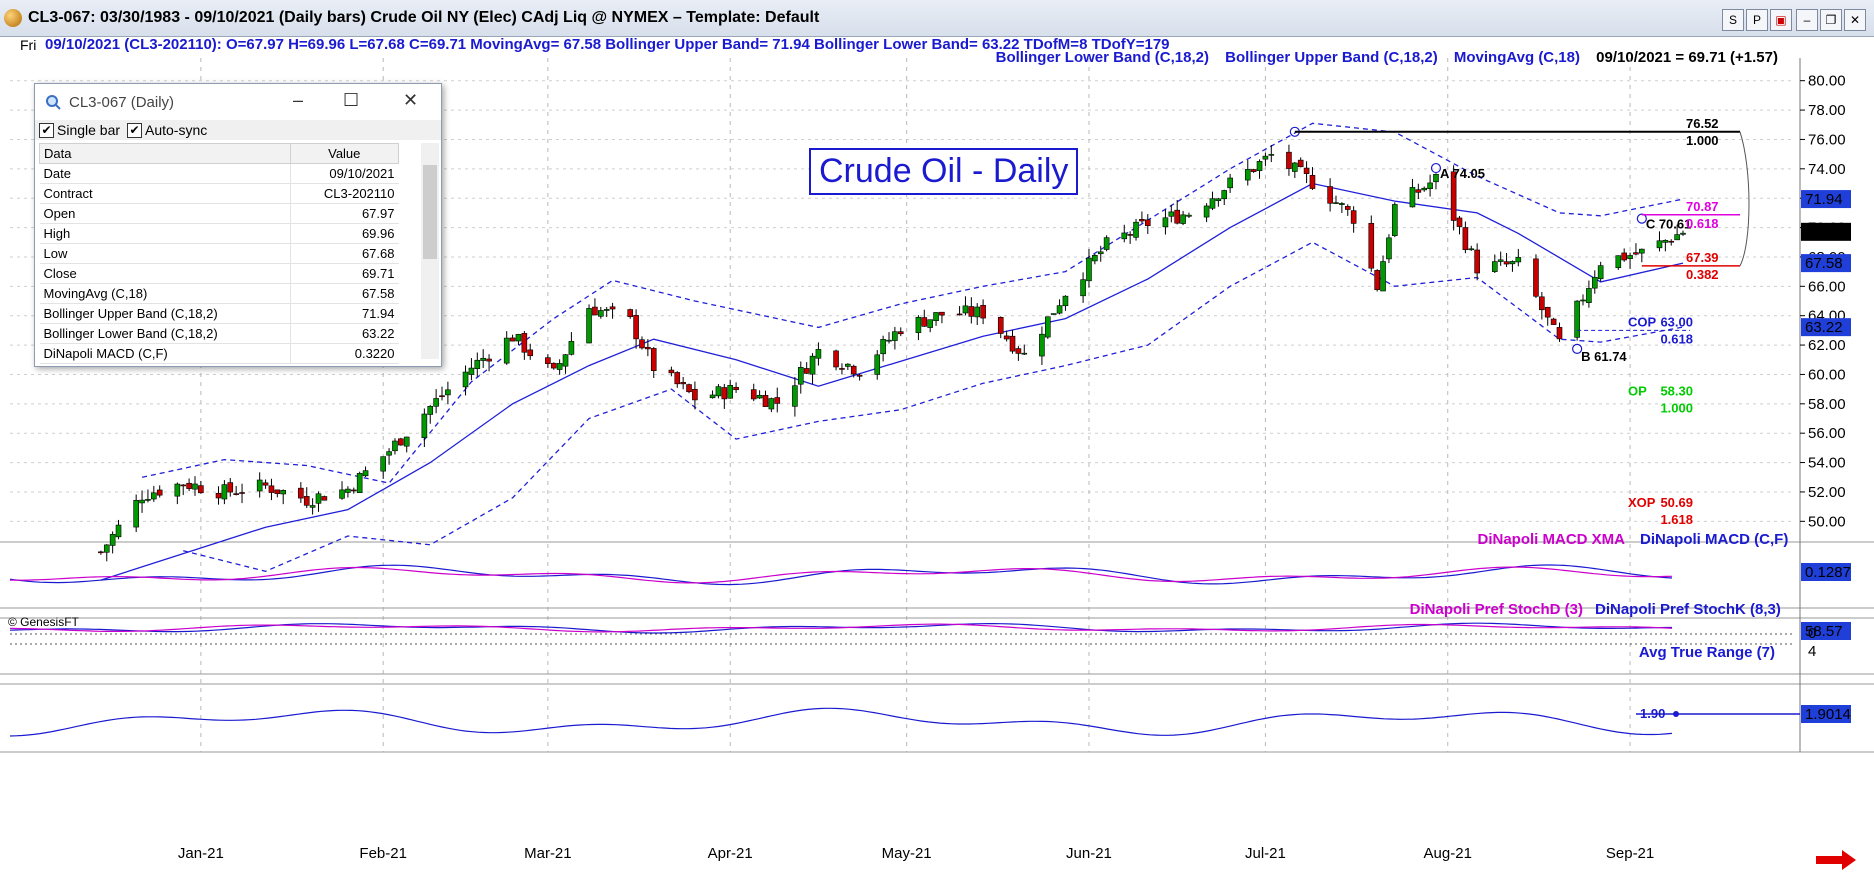 This screenshot has height=873, width=1874. What do you see at coordinates (1733, 20) in the screenshot?
I see `symbol-button: S` at bounding box center [1733, 20].